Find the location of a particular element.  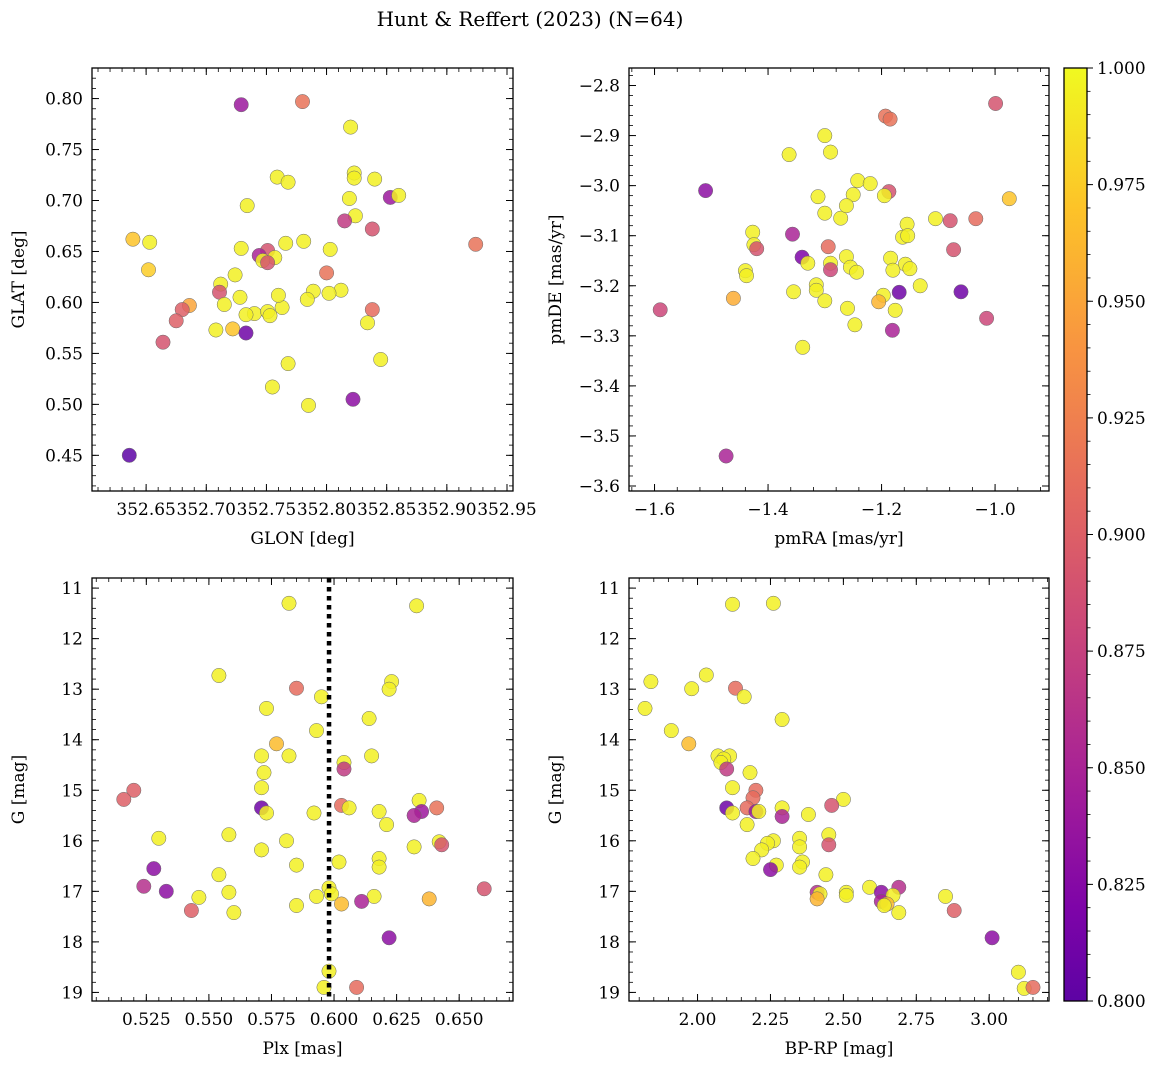

plx-ylabel: G [mag] is located at coordinates (19, 789).